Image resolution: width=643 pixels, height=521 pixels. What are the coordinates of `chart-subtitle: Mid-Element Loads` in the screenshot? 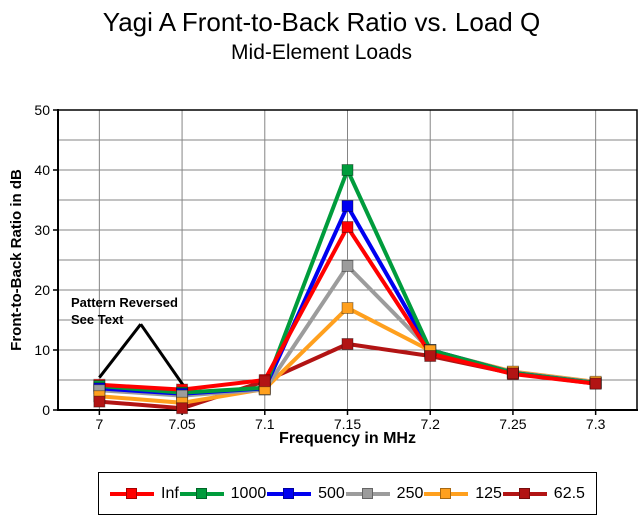 It's located at (321, 52).